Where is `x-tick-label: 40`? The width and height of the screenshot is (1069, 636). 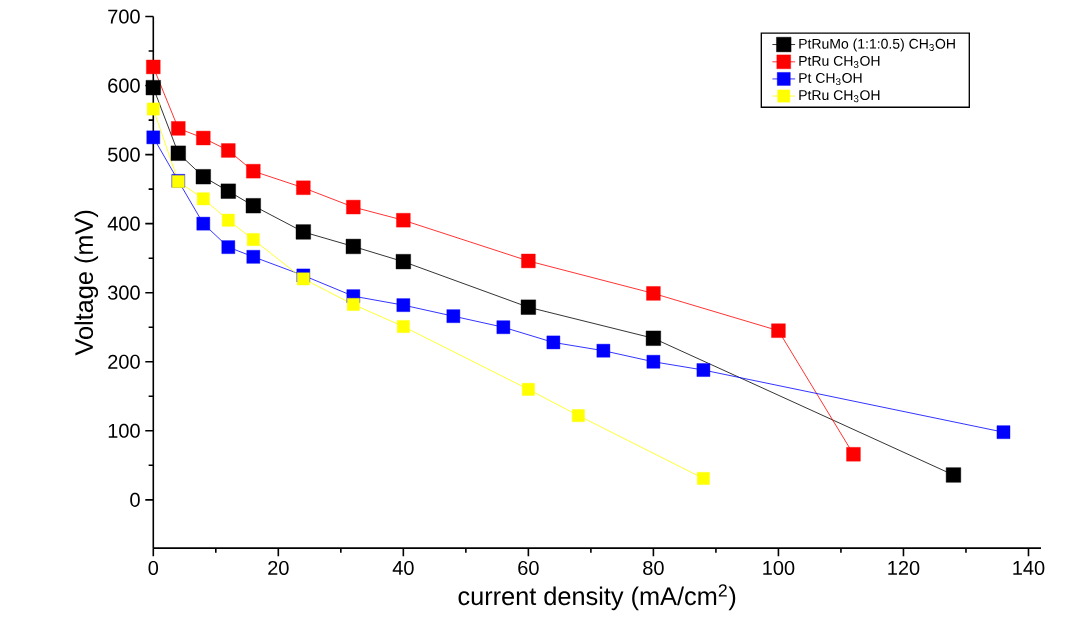 x-tick-label: 40 is located at coordinates (403, 568).